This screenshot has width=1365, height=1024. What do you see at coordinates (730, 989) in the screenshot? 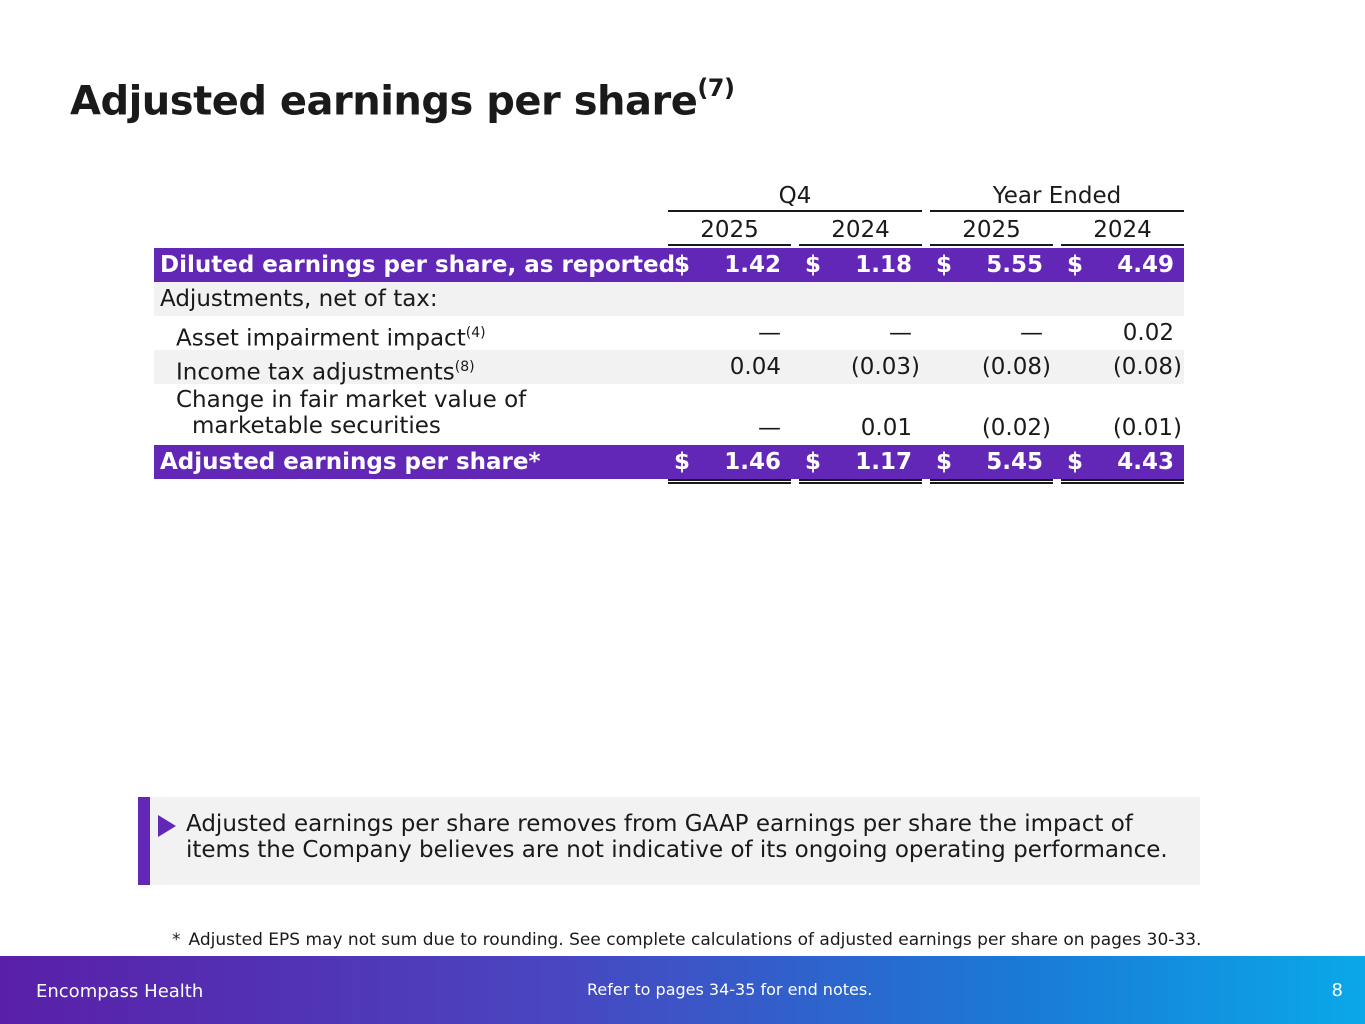
I see `footer-end-notes: Refer to pages 34-35 for end notes.` at bounding box center [730, 989].